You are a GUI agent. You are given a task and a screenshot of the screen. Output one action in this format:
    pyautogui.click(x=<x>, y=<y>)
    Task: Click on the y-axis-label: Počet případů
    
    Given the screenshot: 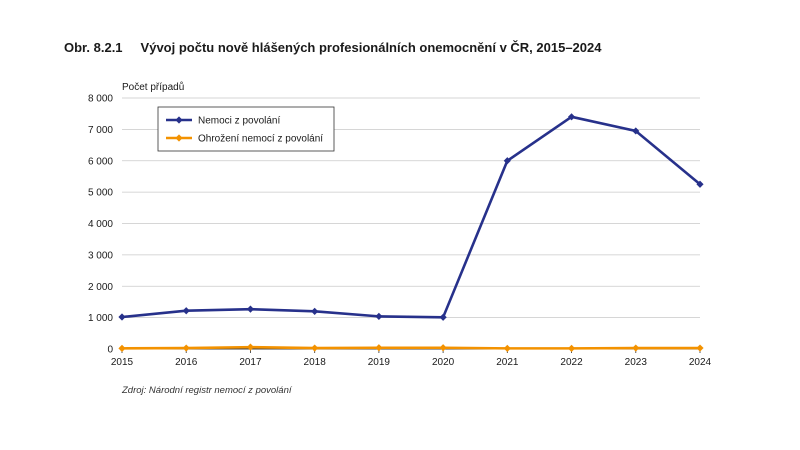 What is the action you would take?
    pyautogui.click(x=153, y=87)
    